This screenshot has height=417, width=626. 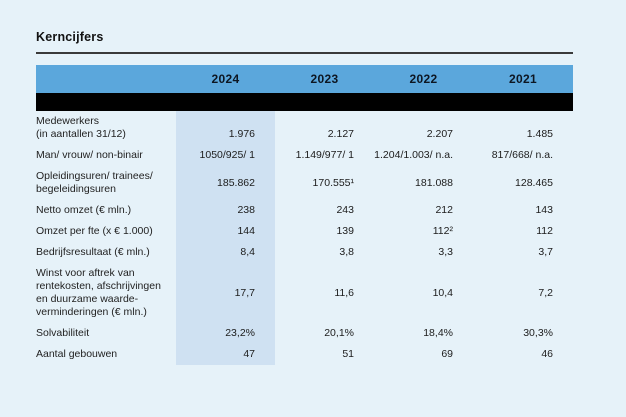 What do you see at coordinates (225, 333) in the screenshot?
I see `cell-2024: 23,2%` at bounding box center [225, 333].